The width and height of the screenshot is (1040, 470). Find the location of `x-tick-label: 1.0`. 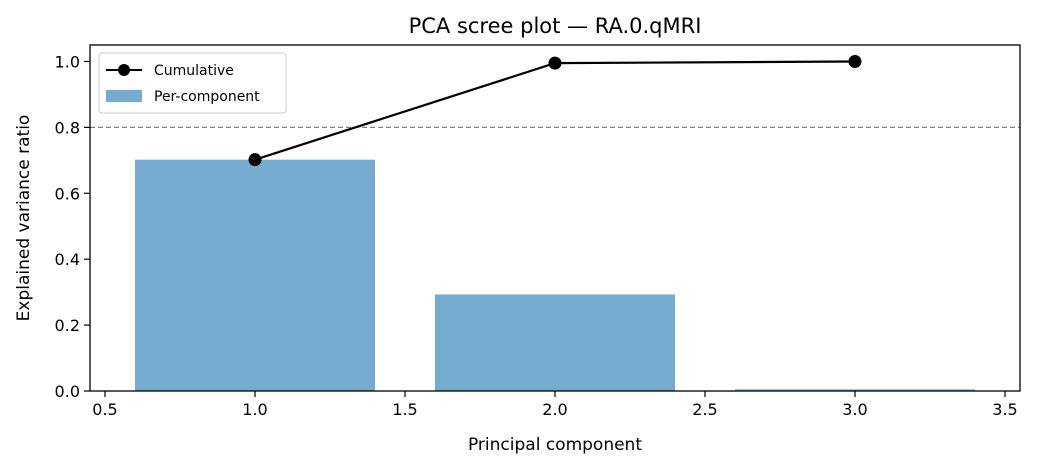

x-tick-label: 1.0 is located at coordinates (254, 409).